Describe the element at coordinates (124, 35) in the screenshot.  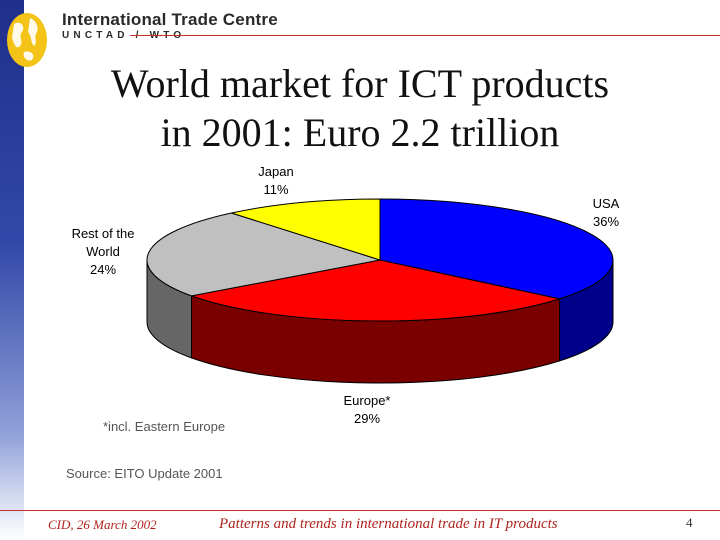
I see `org-subtitle: UNCTAD / WTO` at that location.